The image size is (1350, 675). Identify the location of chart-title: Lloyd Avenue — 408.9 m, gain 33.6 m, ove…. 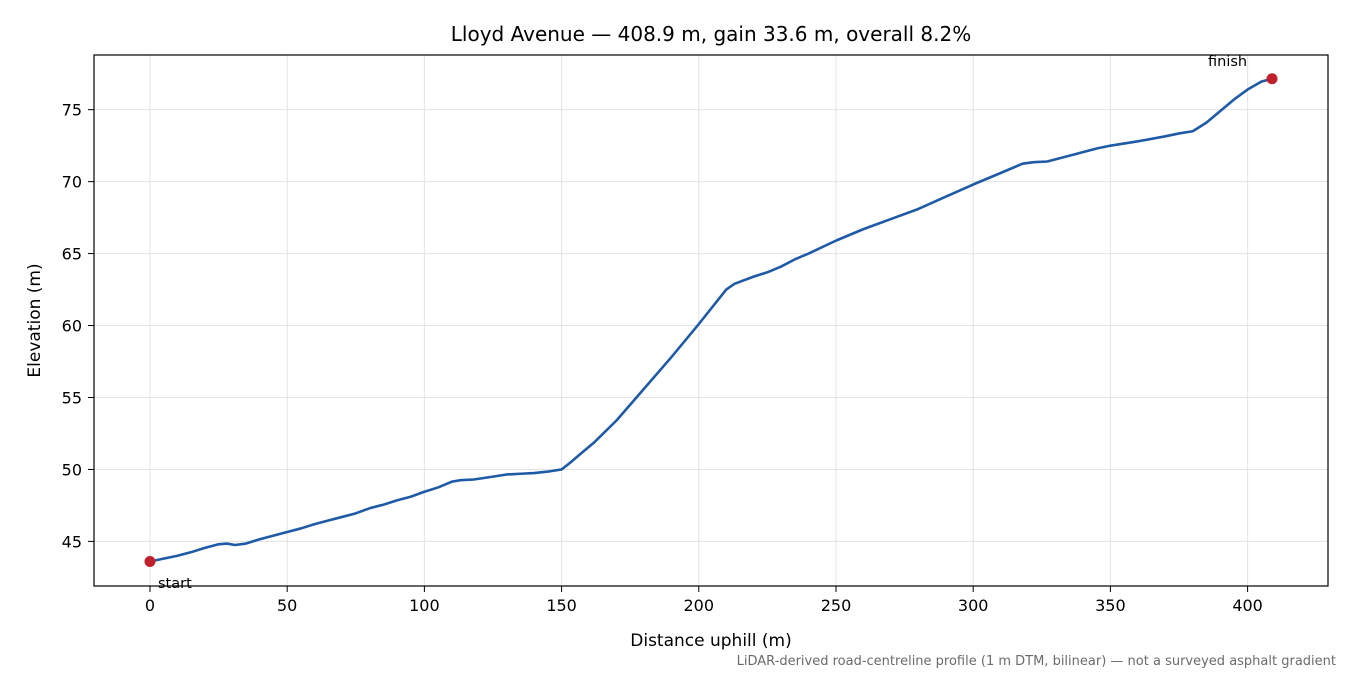
(711, 34).